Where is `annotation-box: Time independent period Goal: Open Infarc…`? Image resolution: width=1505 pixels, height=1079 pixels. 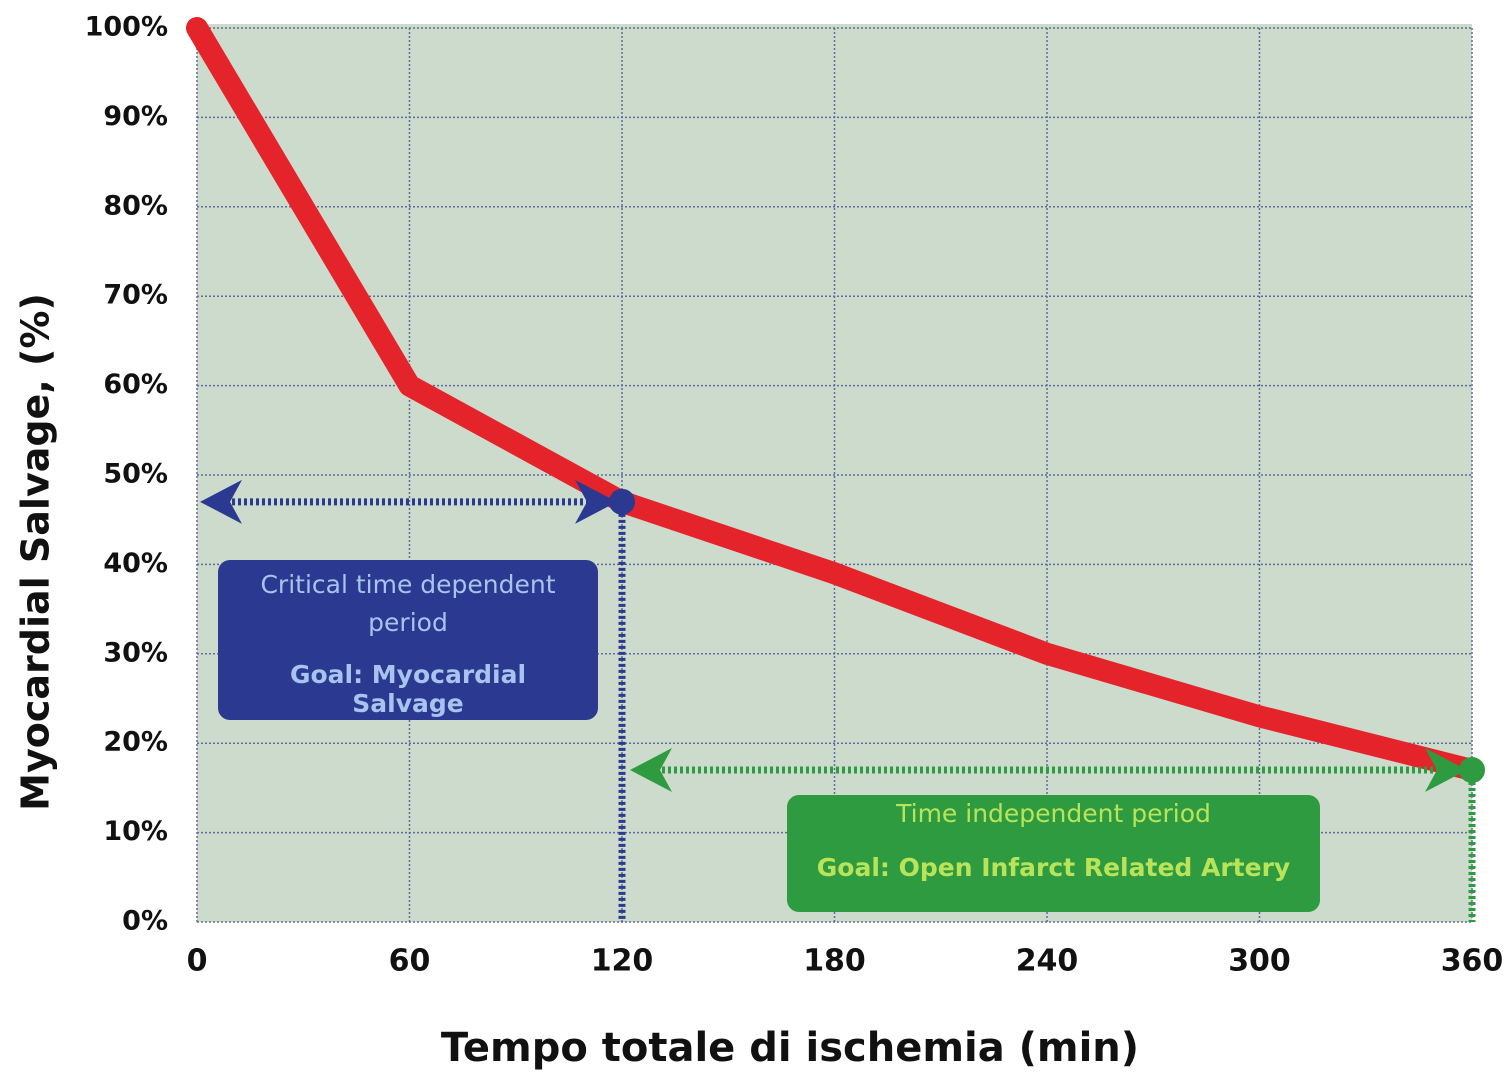 annotation-box: Time independent period Goal: Open Infarc… is located at coordinates (1053, 853).